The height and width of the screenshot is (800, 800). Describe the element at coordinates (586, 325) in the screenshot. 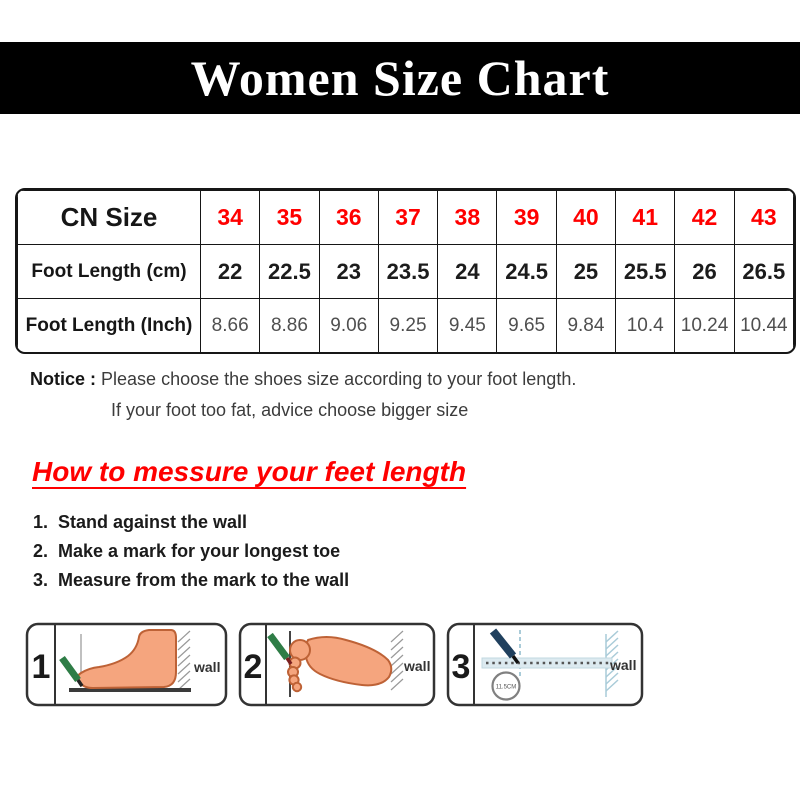

I see `size-cell: 9.84` at that location.